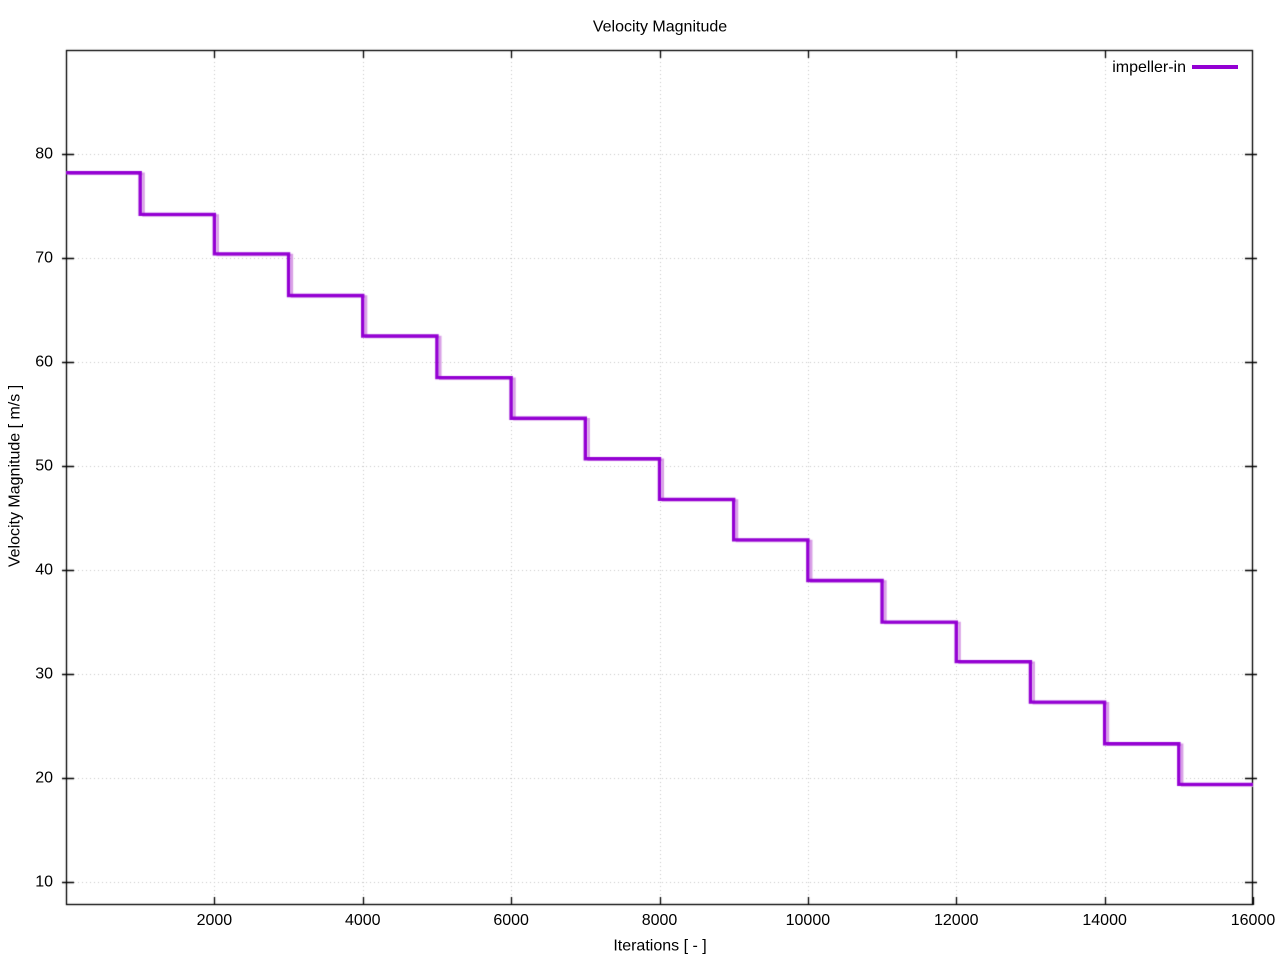  What do you see at coordinates (44, 778) in the screenshot?
I see `y-tick-label: 20` at bounding box center [44, 778].